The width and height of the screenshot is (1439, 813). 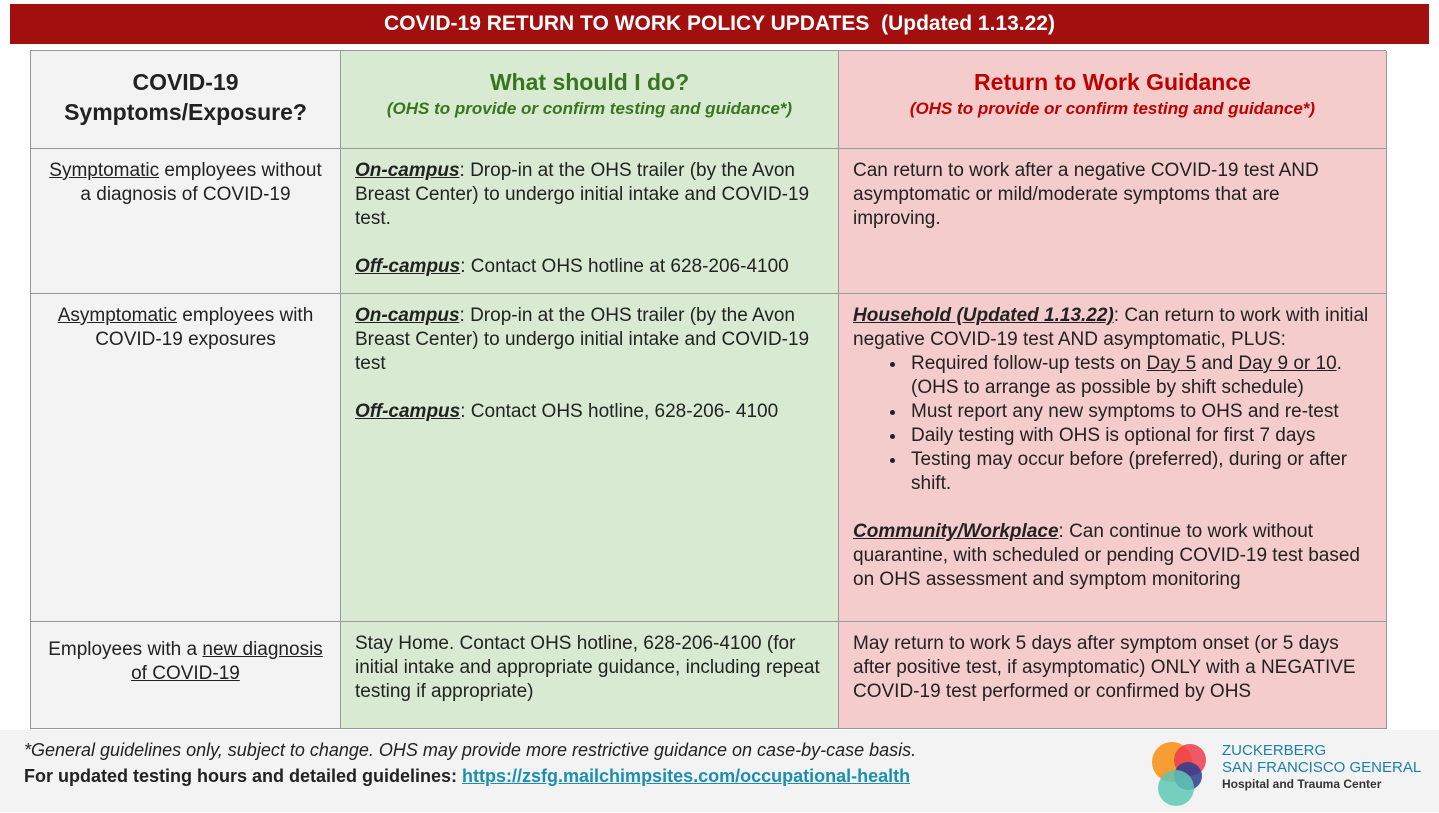 I want to click on label: Community/Workplace, so click(x=956, y=531).